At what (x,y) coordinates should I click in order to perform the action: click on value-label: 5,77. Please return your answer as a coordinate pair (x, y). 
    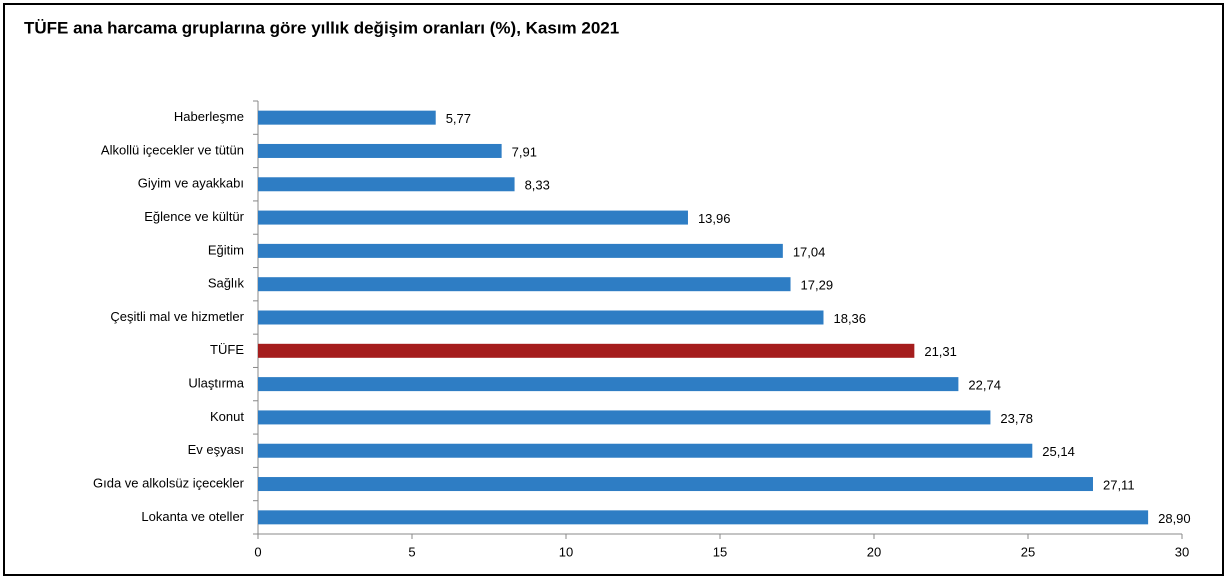
    Looking at the image, I should click on (458, 118).